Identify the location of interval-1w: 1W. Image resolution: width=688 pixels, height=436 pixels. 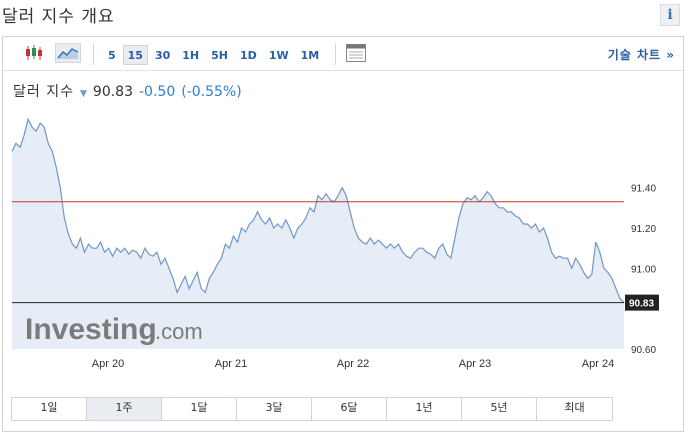
(278, 55).